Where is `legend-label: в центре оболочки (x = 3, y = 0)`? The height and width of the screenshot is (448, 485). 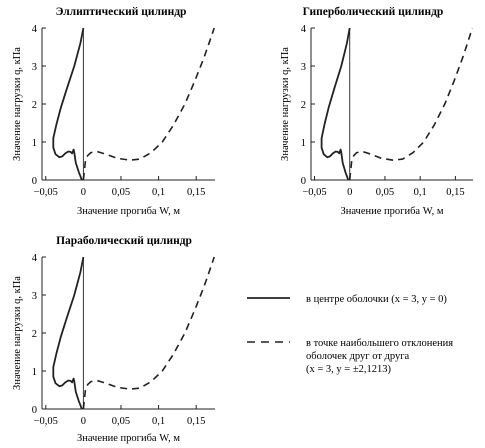
legend-label: в центре оболочки (x = 3, y = 0) is located at coordinates (376, 299).